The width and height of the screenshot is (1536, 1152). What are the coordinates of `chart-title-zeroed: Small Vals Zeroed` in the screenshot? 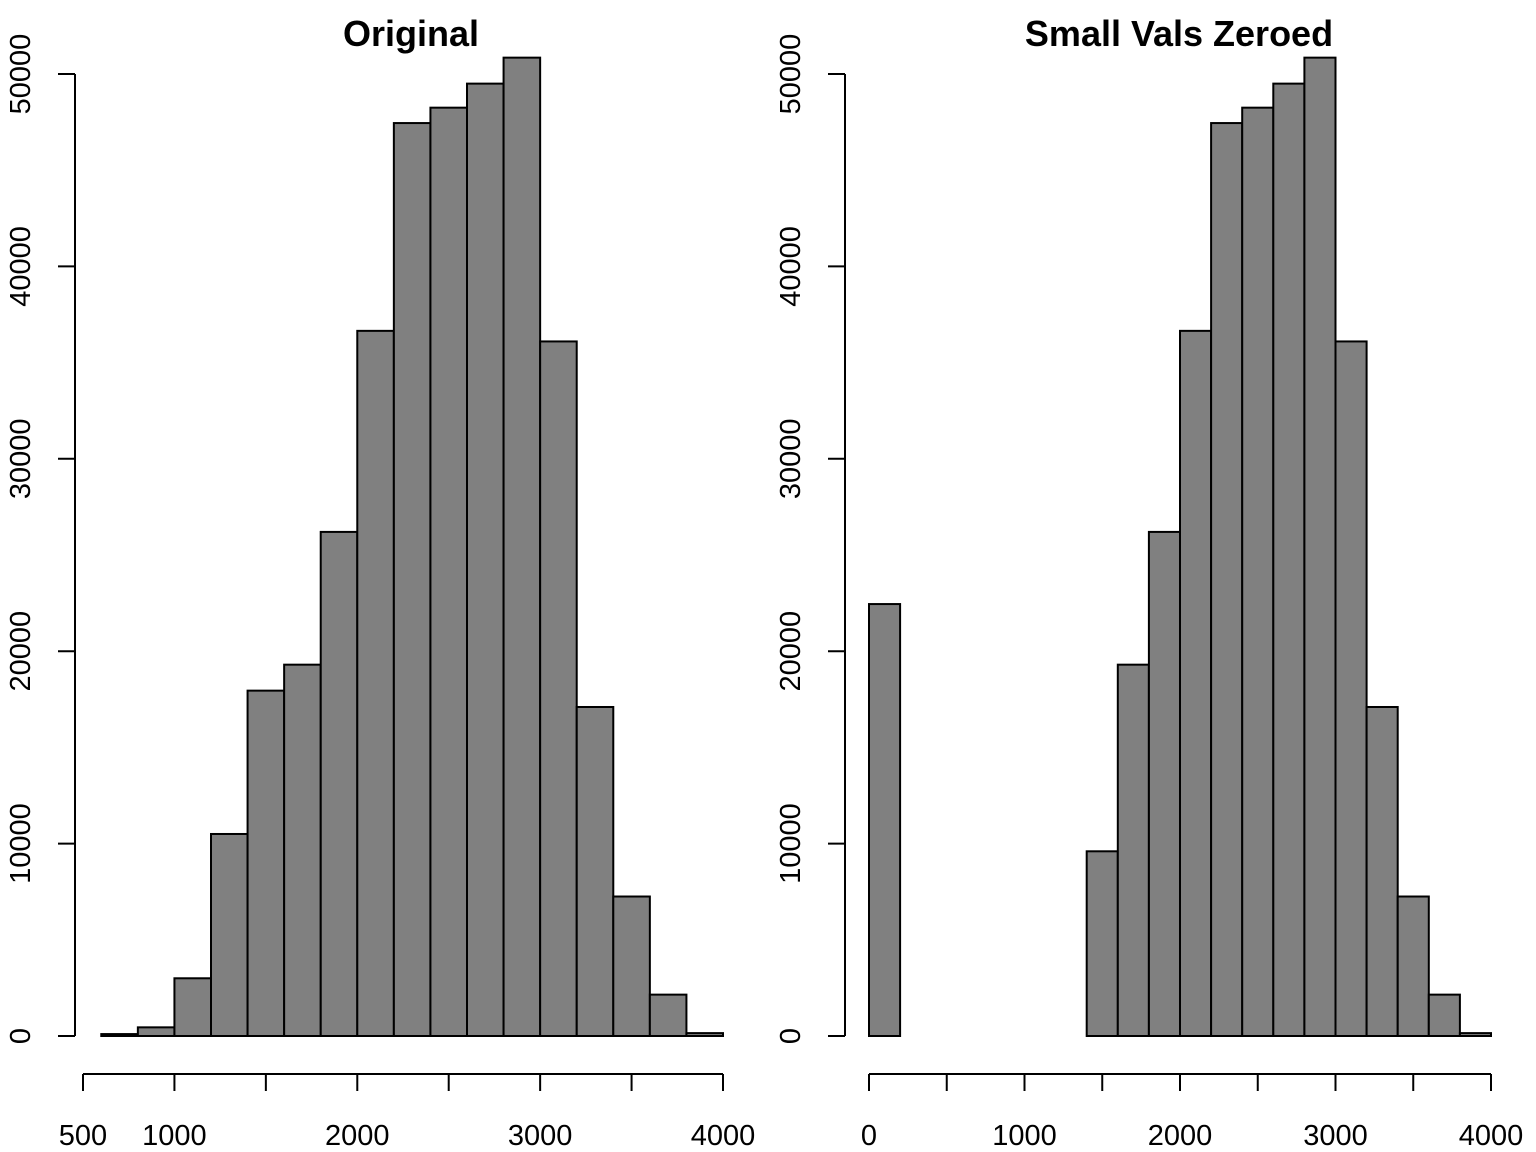 It's located at (1179, 33).